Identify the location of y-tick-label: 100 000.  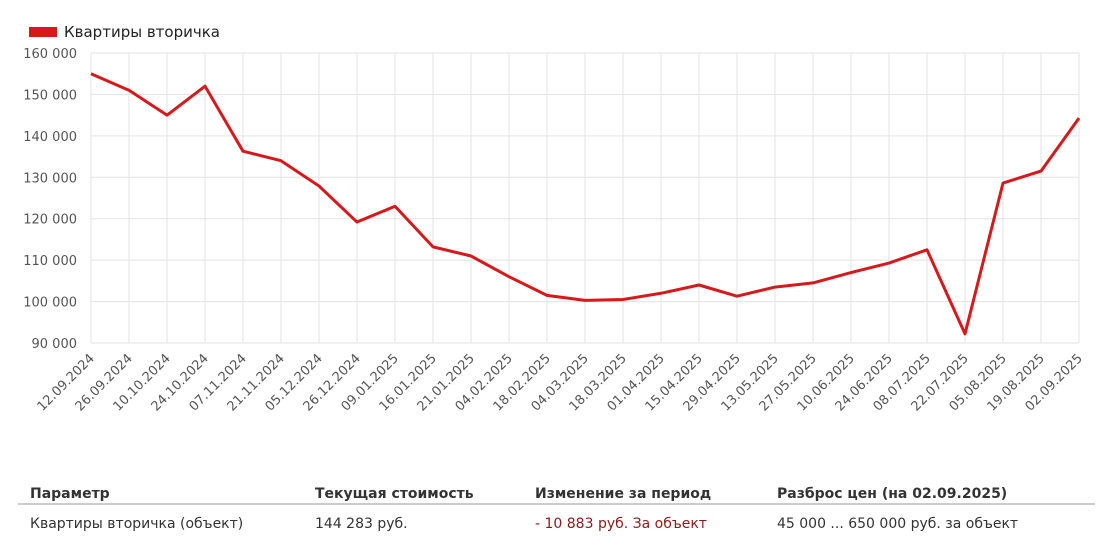
(50, 303).